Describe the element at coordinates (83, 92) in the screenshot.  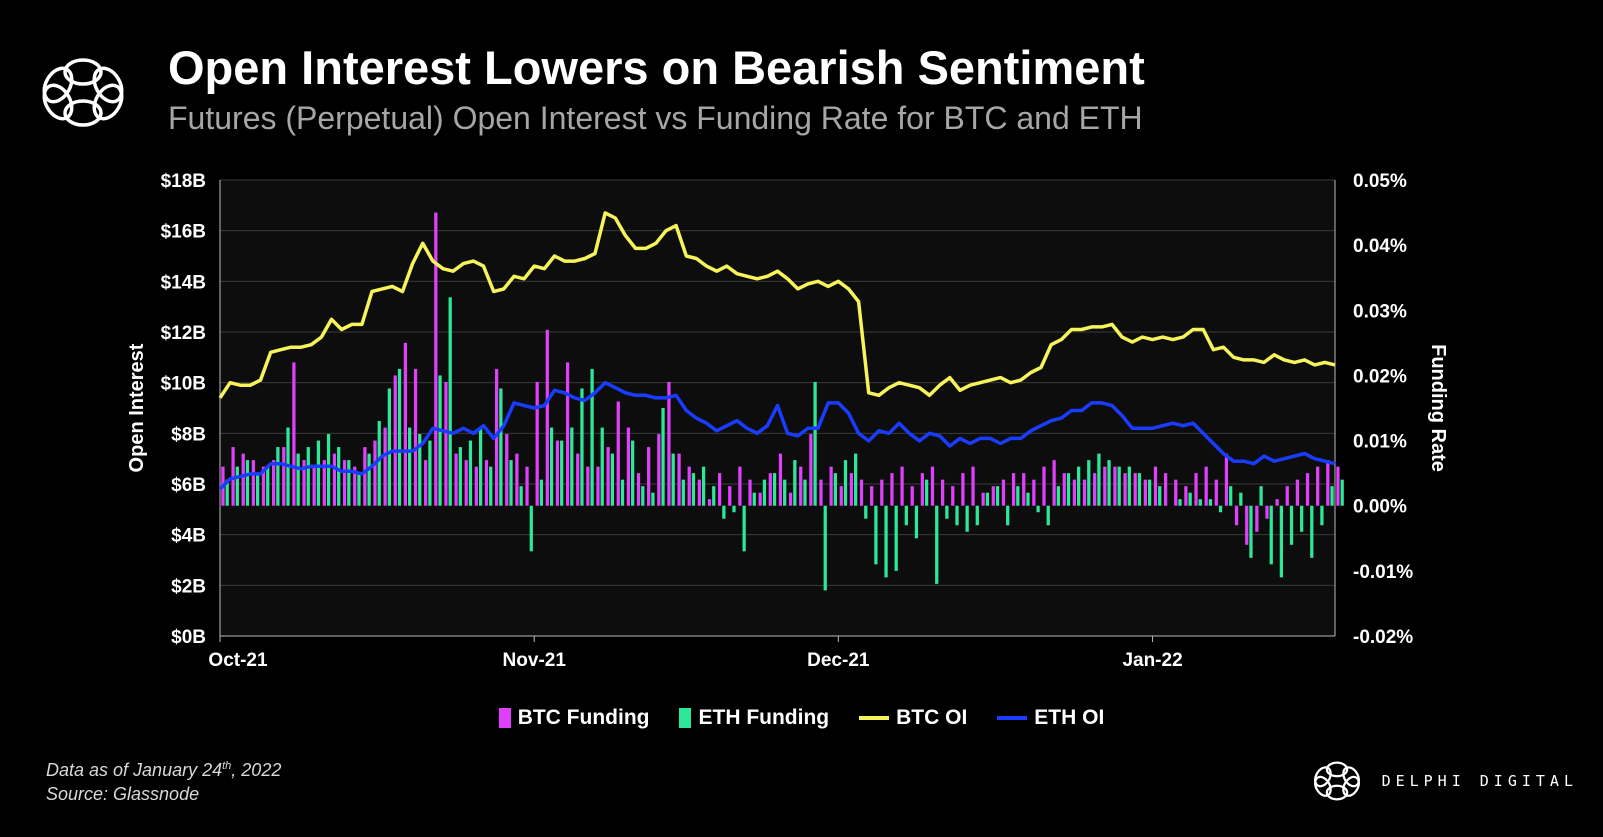
I see `delphi-logo-icon` at that location.